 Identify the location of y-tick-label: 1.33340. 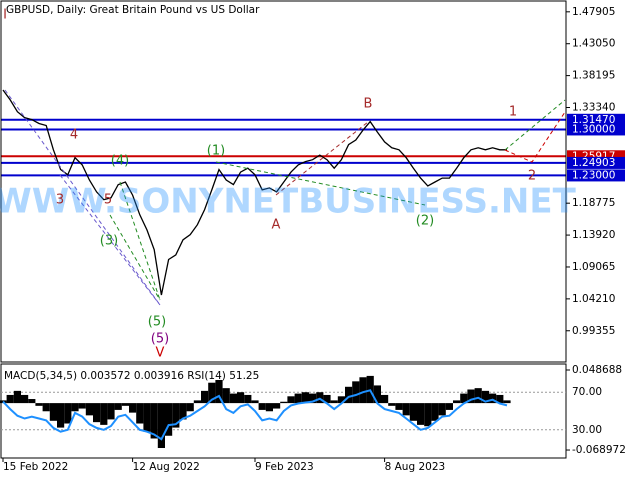
(593, 108).